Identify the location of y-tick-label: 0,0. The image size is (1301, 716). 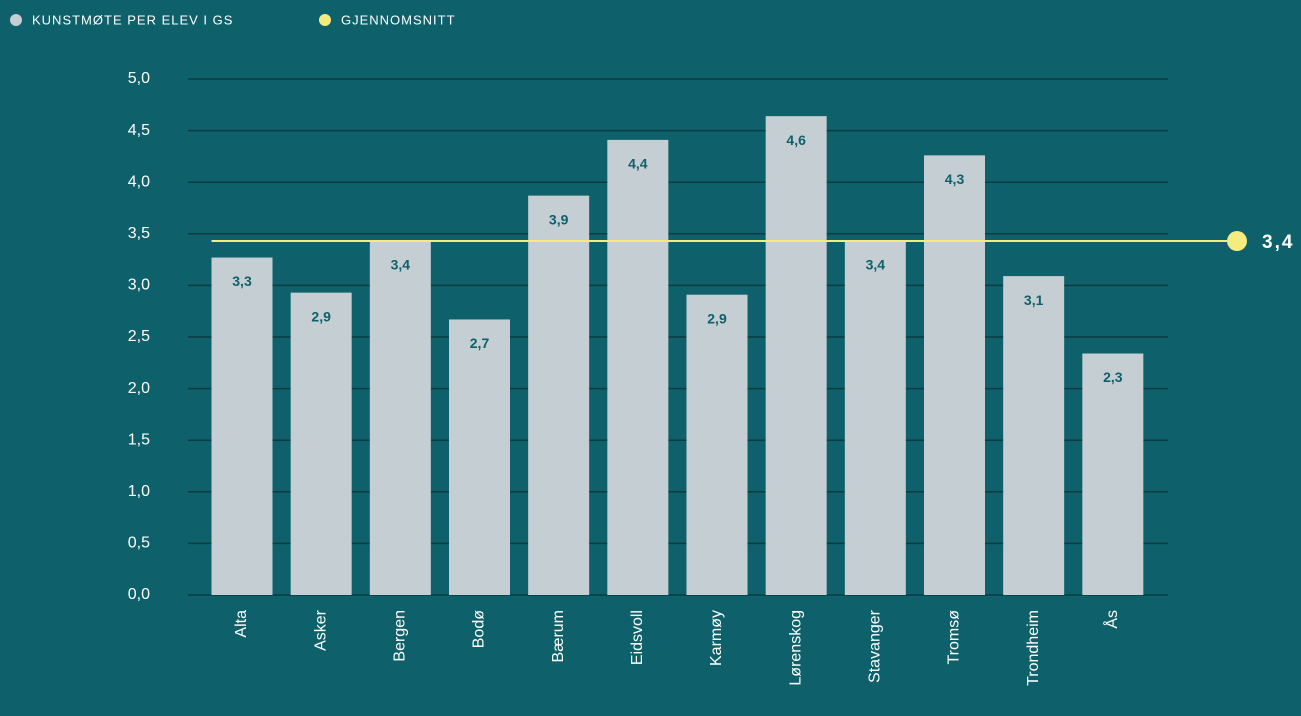
(139, 594).